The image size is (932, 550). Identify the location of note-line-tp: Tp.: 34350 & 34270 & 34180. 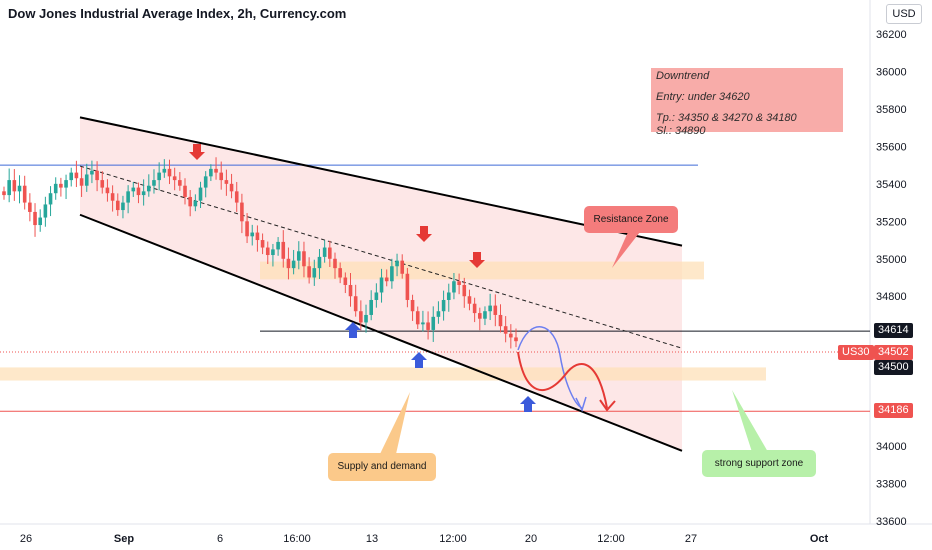
(726, 118).